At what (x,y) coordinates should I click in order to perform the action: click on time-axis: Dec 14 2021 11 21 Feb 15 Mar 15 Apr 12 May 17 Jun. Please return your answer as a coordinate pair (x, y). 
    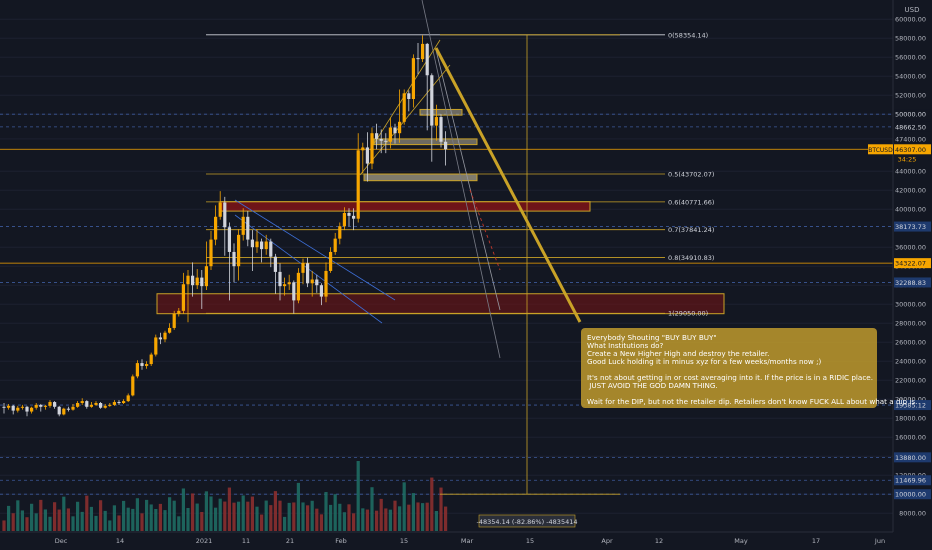
    Looking at the image, I should click on (446, 538).